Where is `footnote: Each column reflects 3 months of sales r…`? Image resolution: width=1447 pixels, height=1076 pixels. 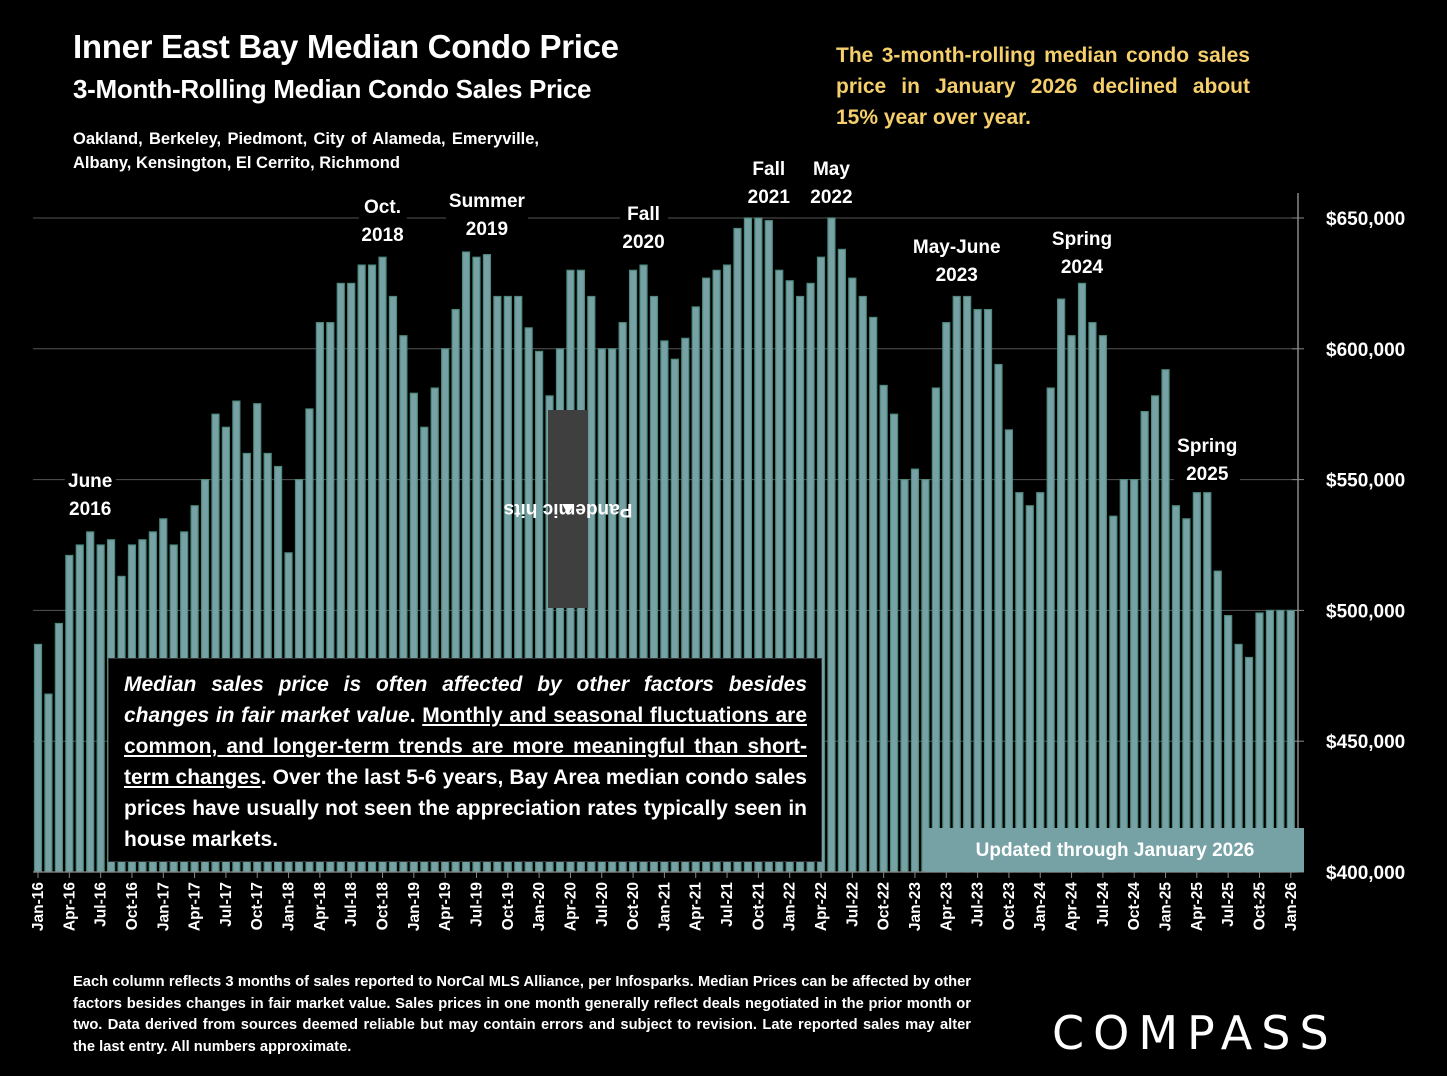 footnote: Each column reflects 3 months of sales r… is located at coordinates (522, 1014).